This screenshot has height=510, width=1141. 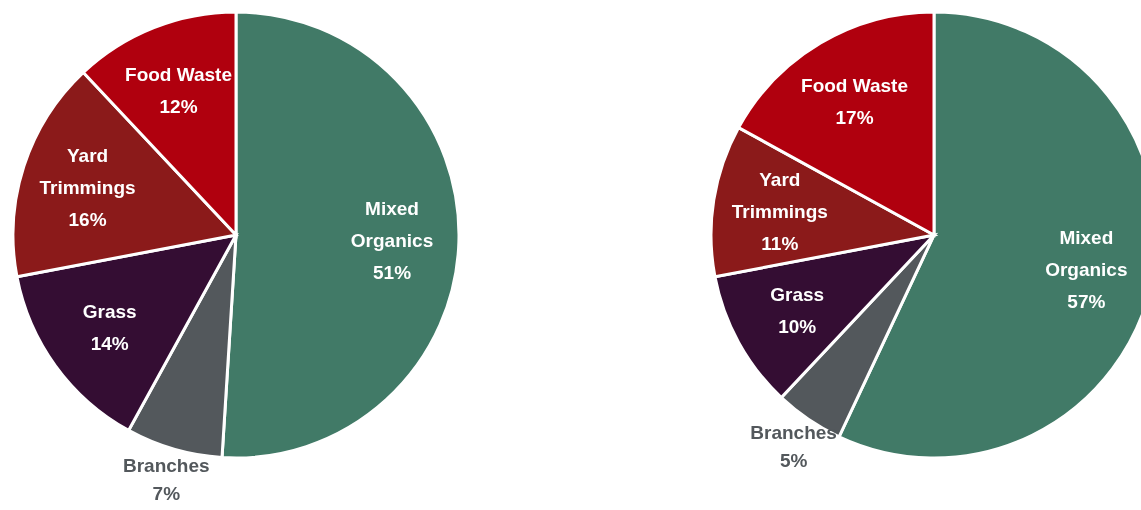 What do you see at coordinates (166, 465) in the screenshot?
I see `slice-label: Branches` at bounding box center [166, 465].